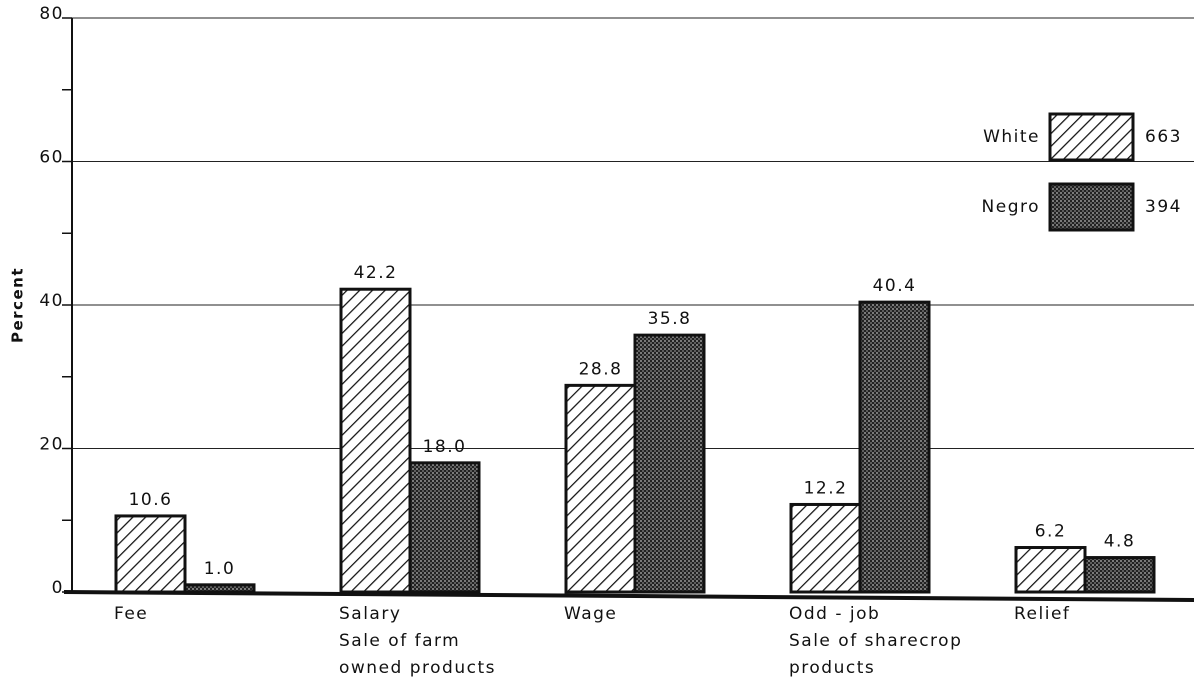 The height and width of the screenshot is (683, 1202). Describe the element at coordinates (51, 14) in the screenshot. I see `y-tick-label: 80` at that location.